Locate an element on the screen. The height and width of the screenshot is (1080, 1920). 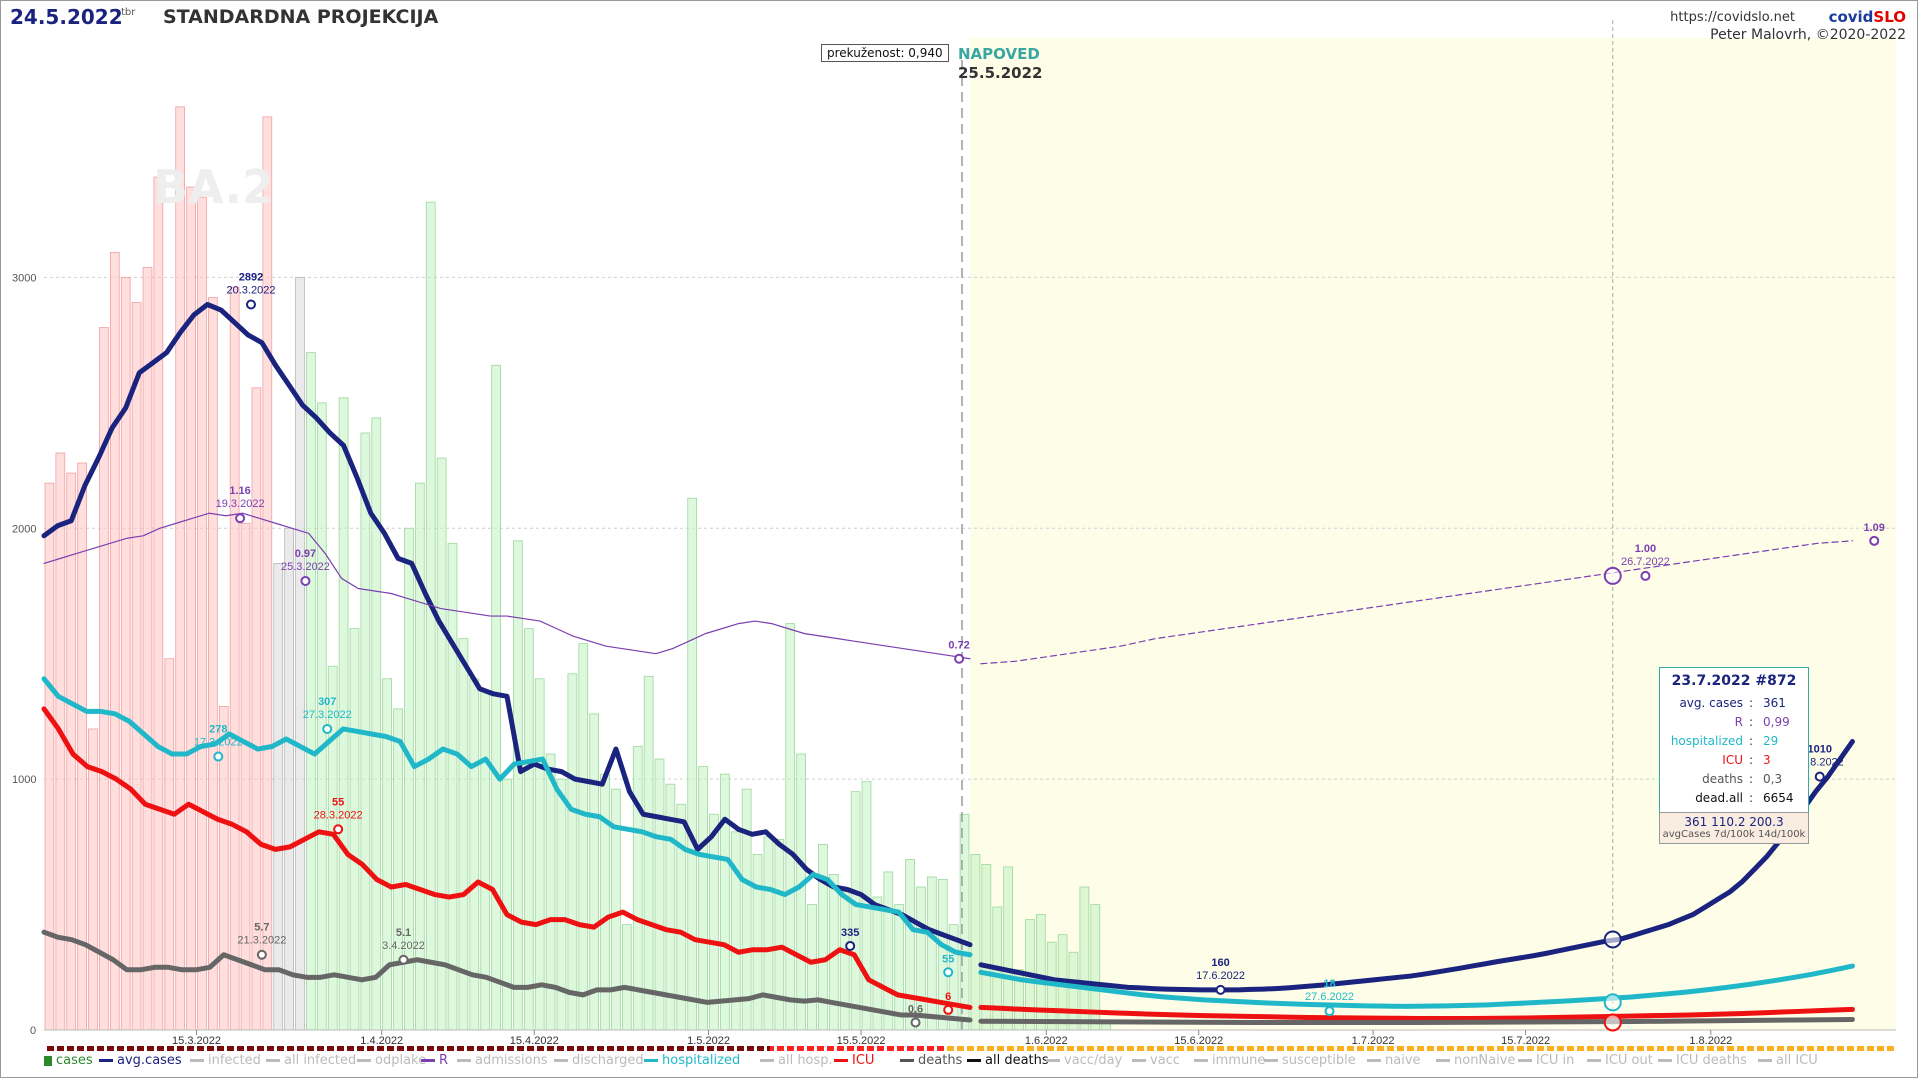
author-credit: Peter Malovrh, ©2020-2022 is located at coordinates (1808, 35).